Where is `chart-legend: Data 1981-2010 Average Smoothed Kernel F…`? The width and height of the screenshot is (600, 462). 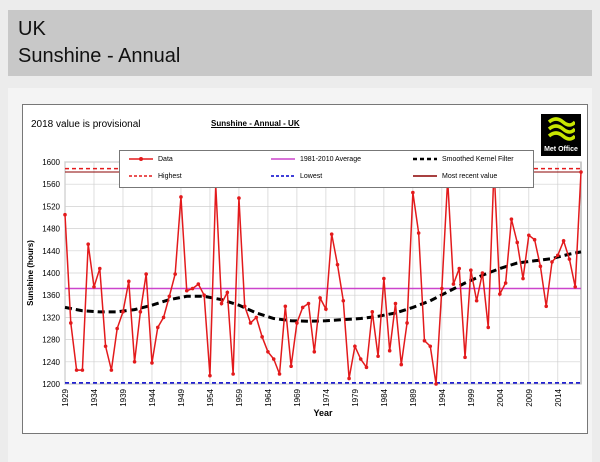 chart-legend: Data 1981-2010 Average Smoothed Kernel F… is located at coordinates (326, 169).